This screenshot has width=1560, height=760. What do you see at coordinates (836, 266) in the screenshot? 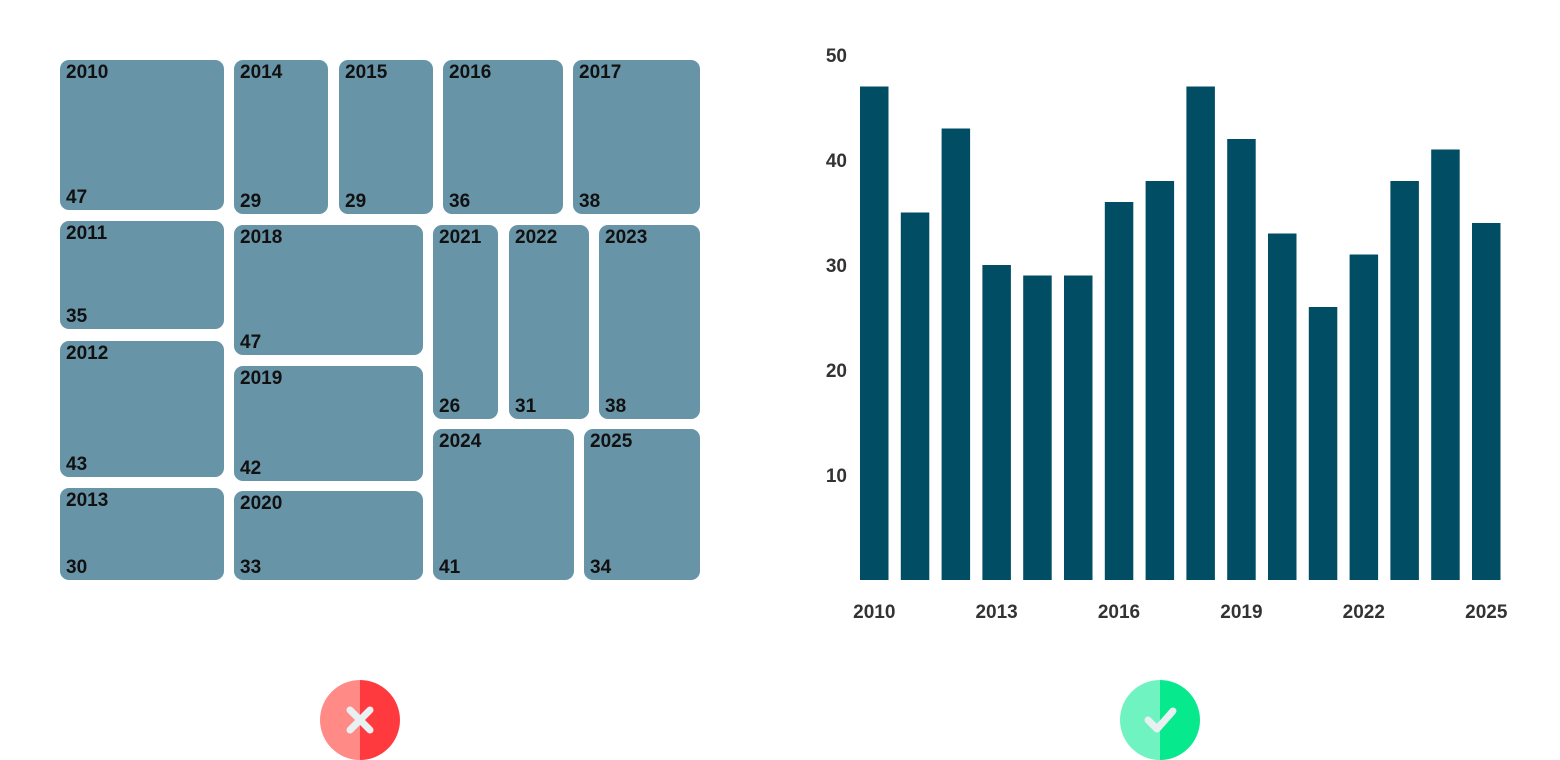
I see `y-tick-label: 30` at bounding box center [836, 266].